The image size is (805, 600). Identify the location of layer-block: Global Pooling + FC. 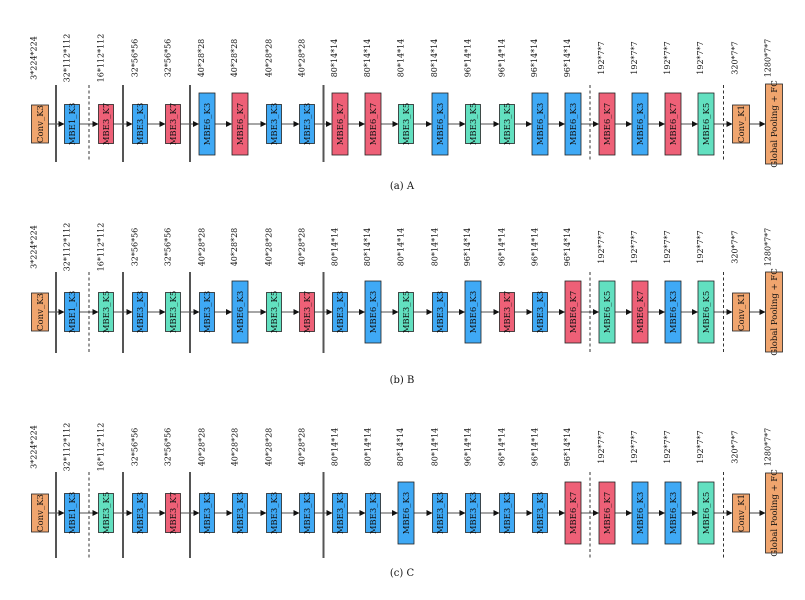
(774, 124).